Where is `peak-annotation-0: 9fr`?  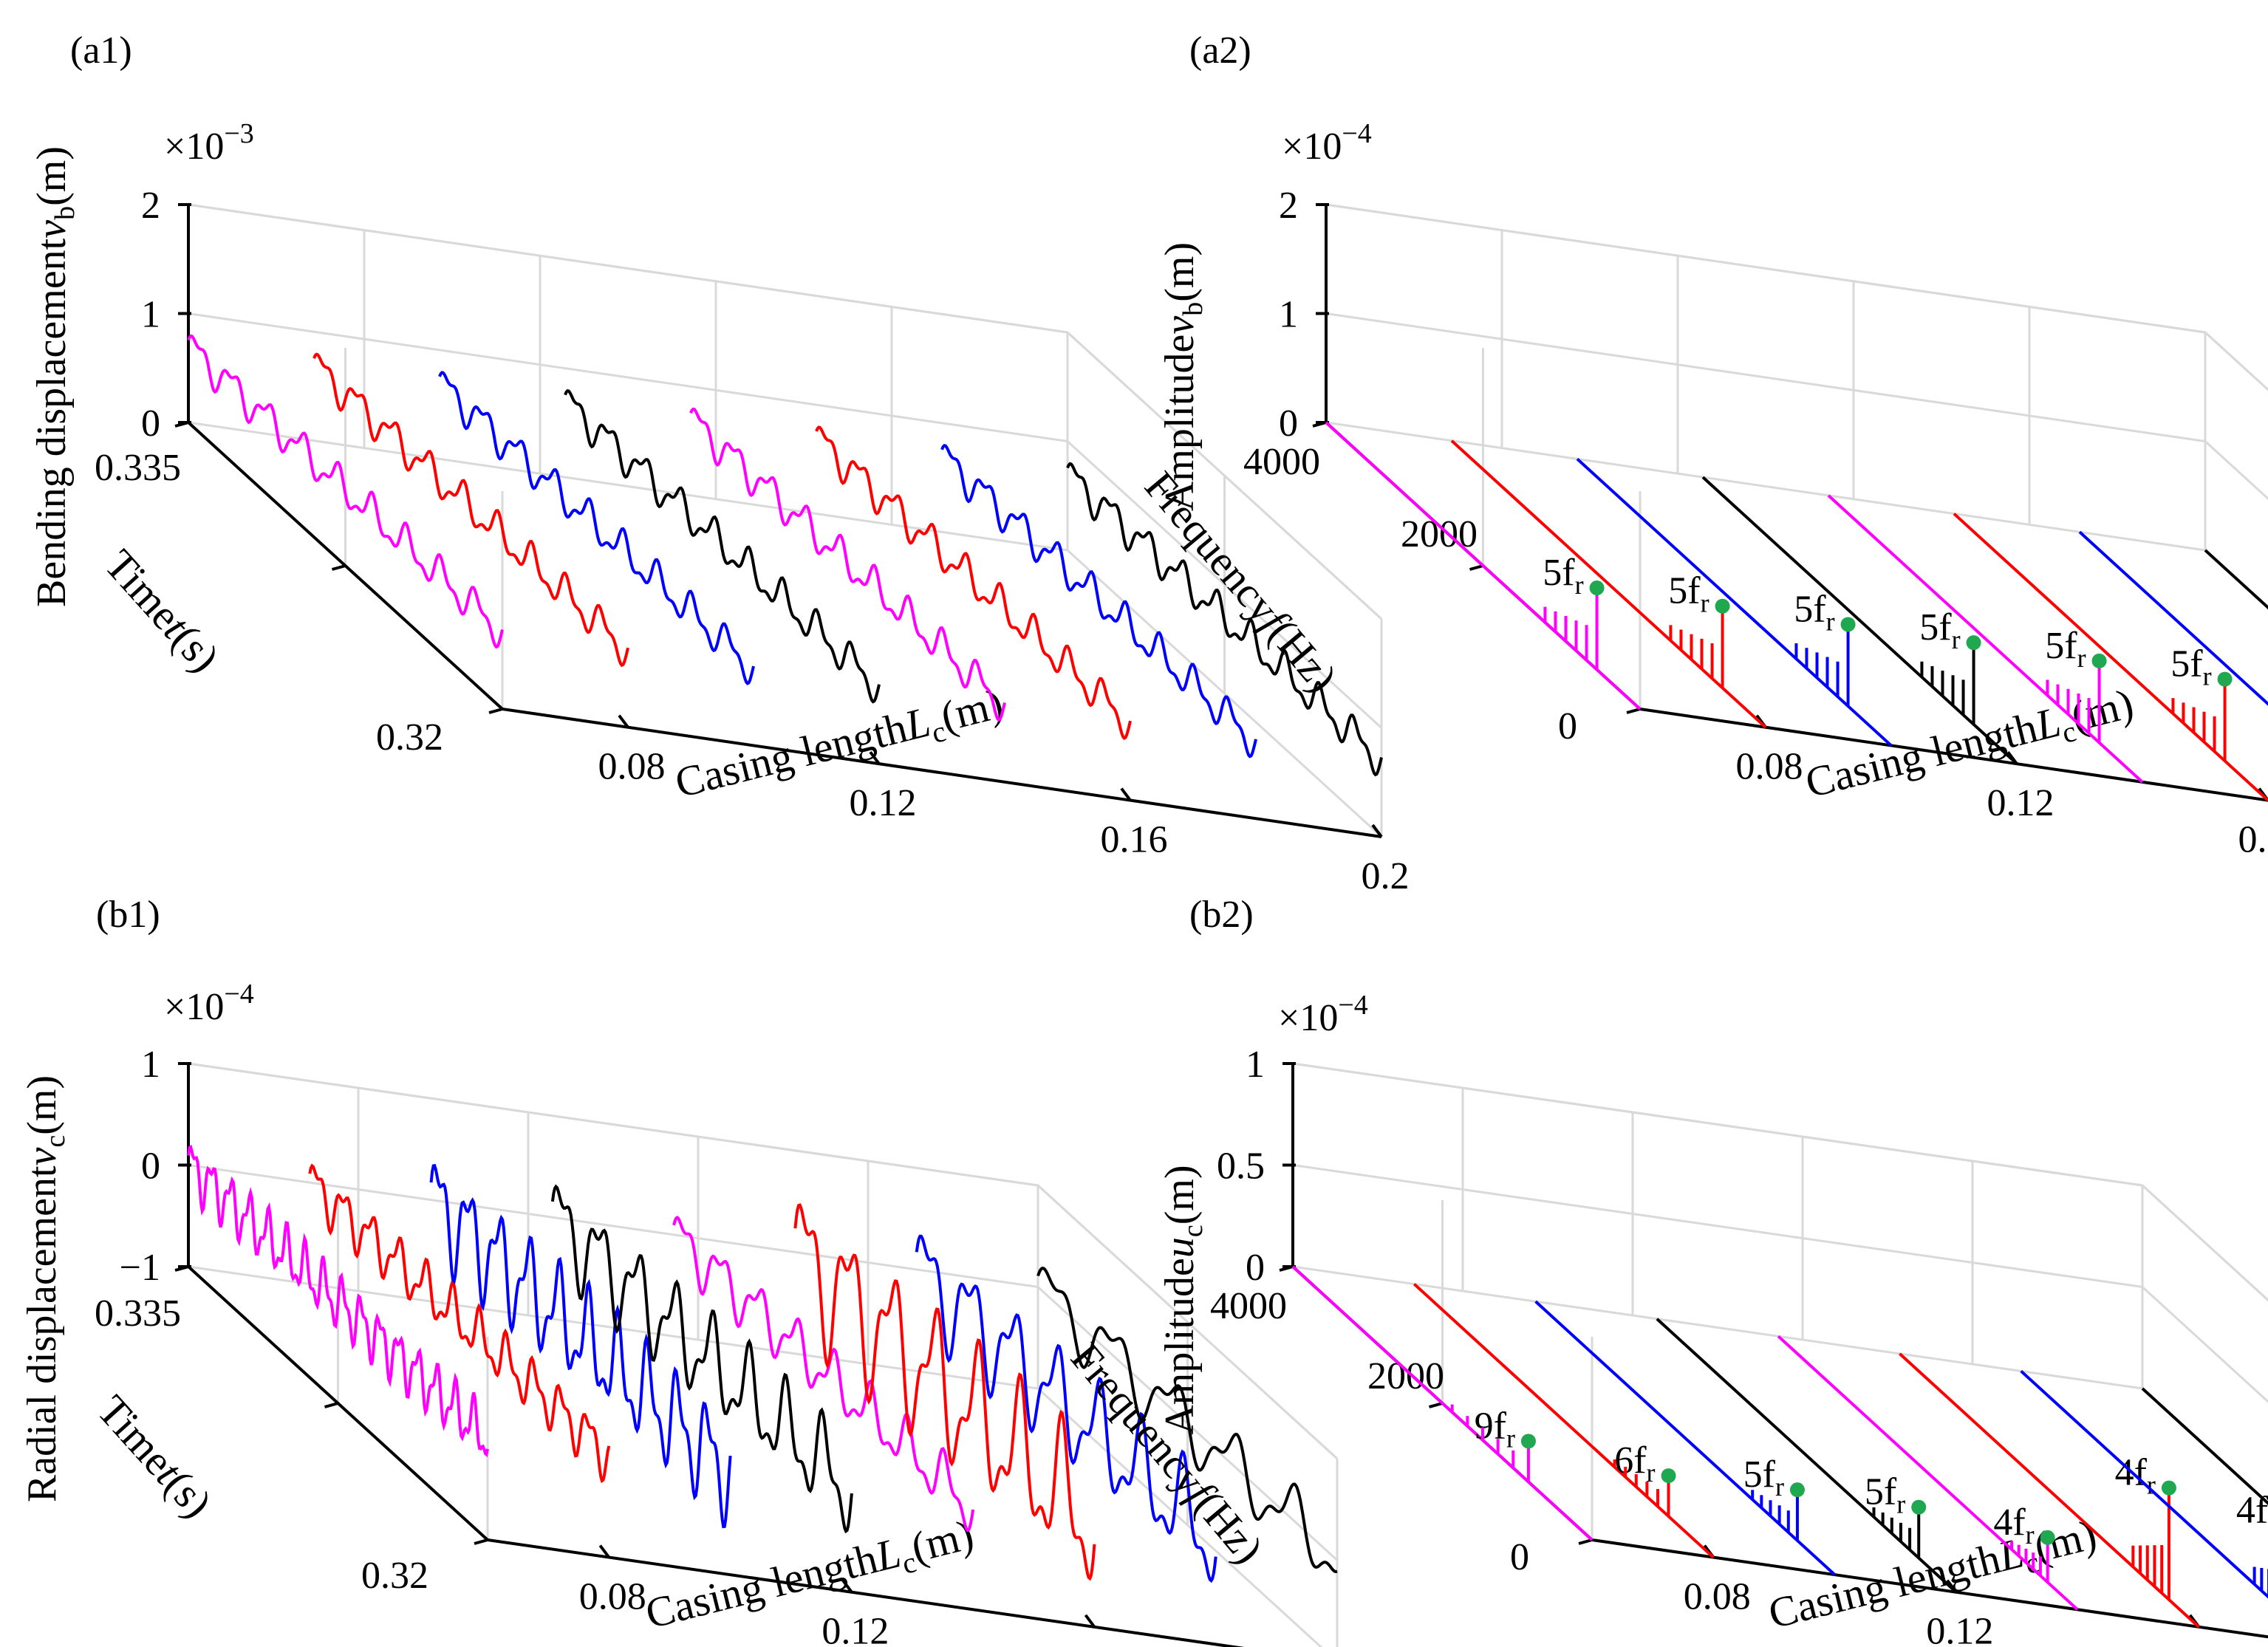
peak-annotation-0: 9fr is located at coordinates (1495, 1429).